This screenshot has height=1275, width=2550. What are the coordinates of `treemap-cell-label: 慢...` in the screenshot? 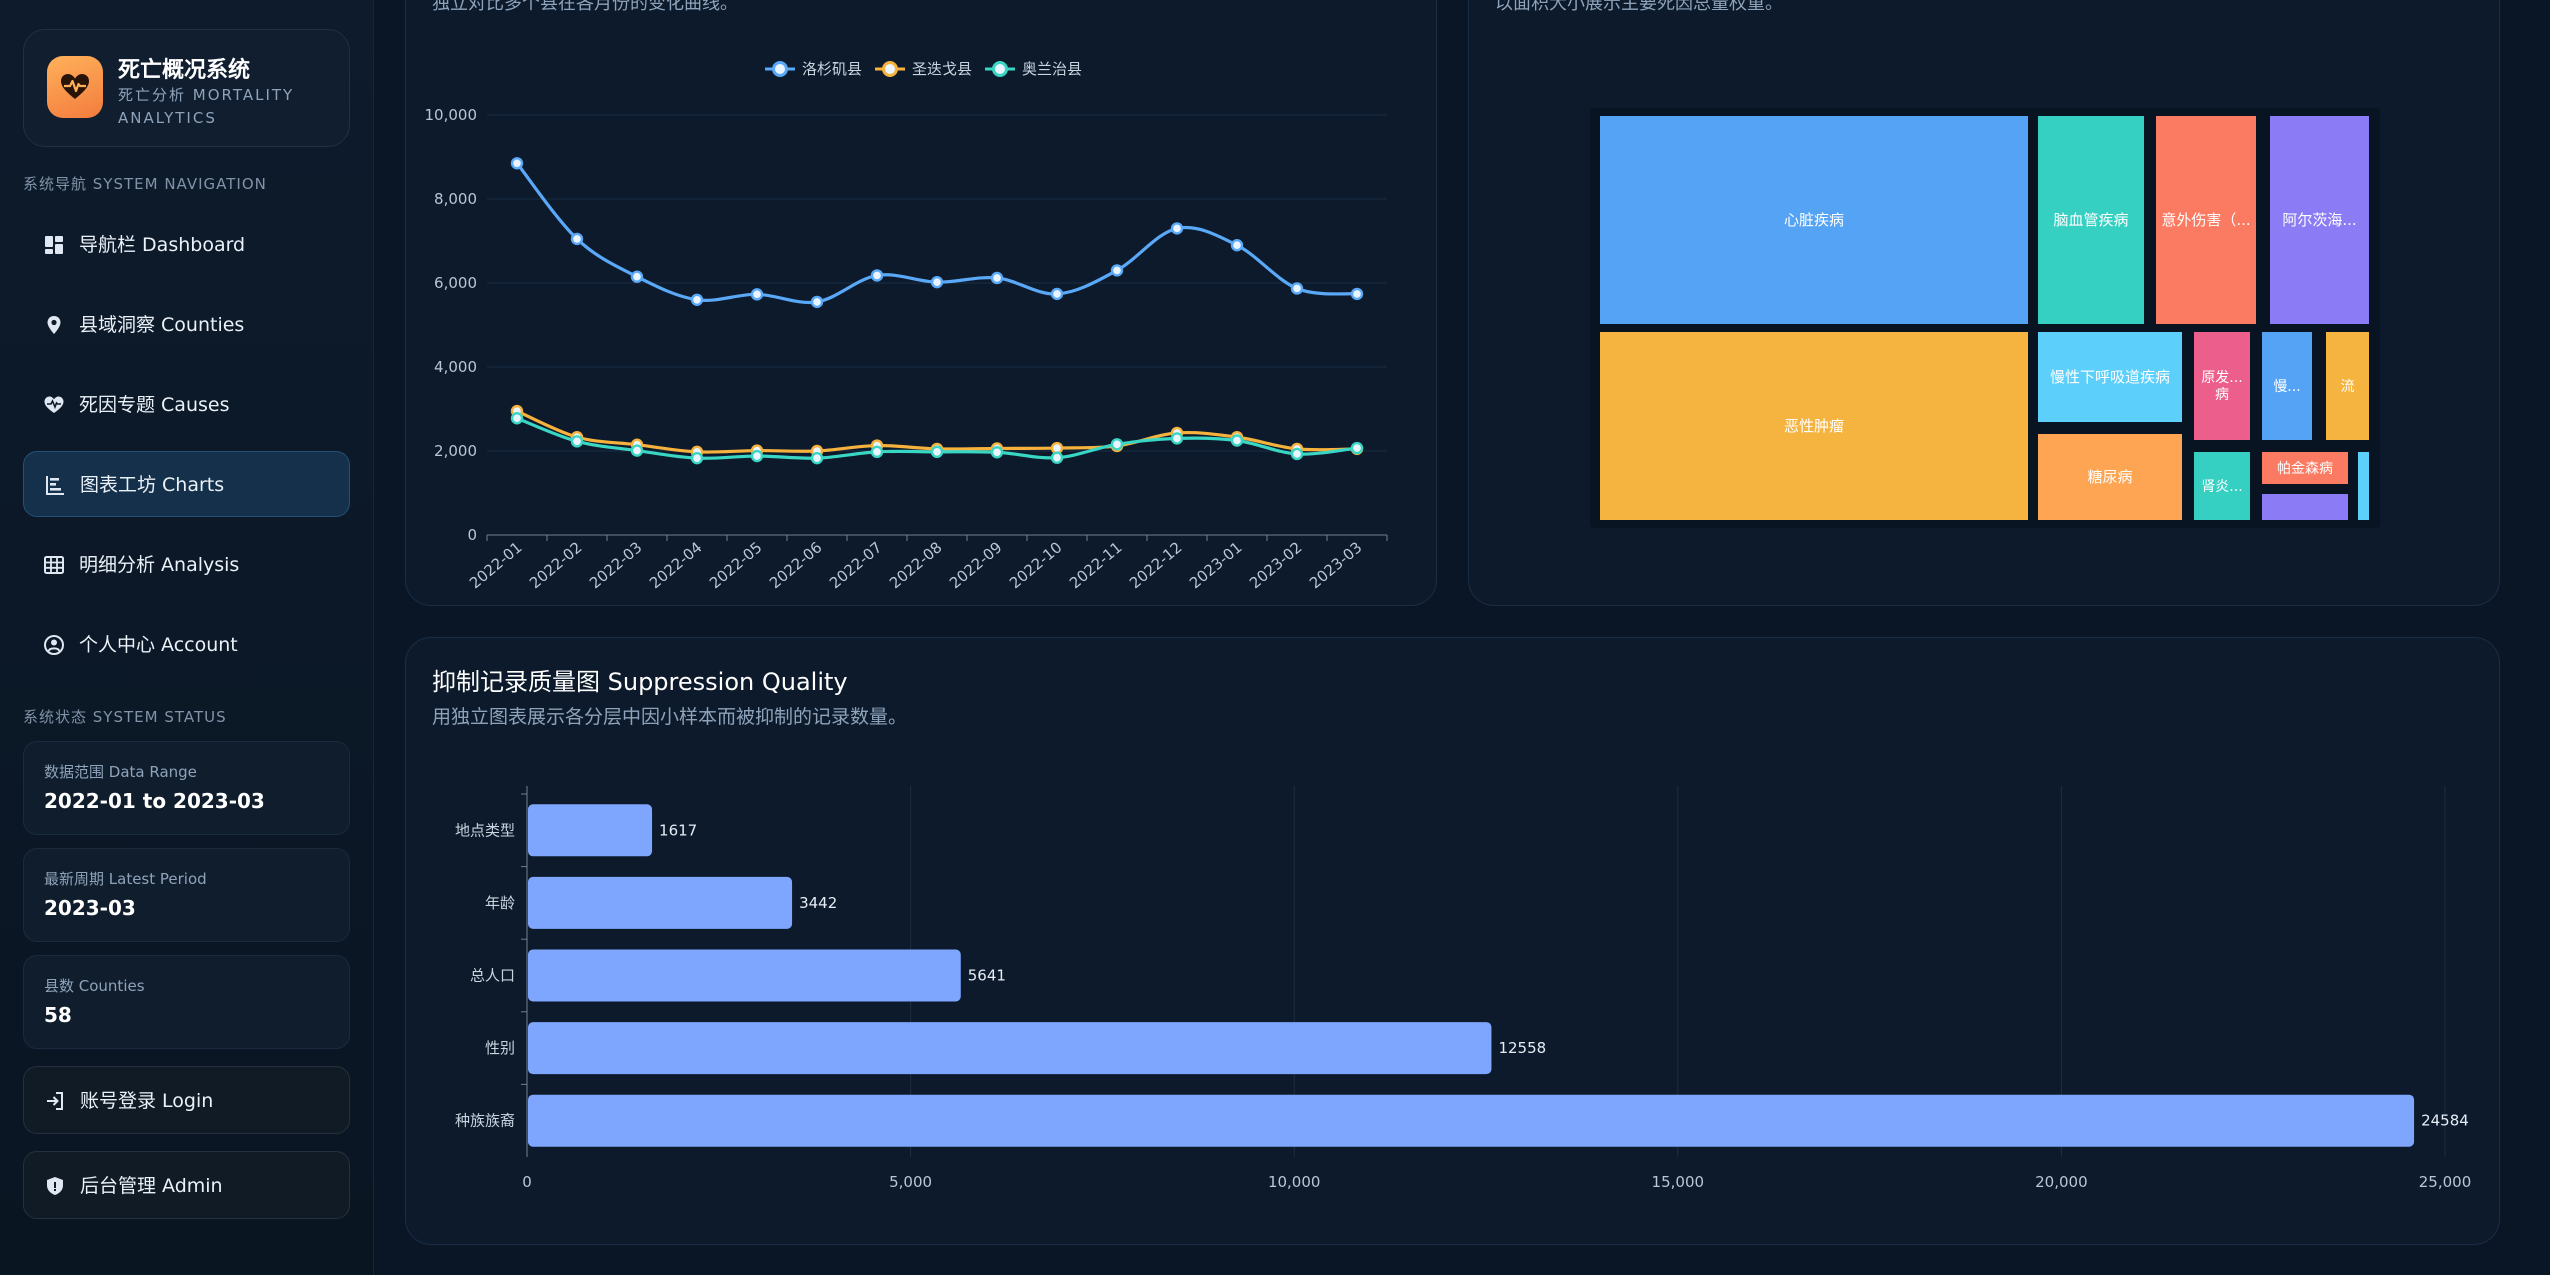 It's located at (2286, 386).